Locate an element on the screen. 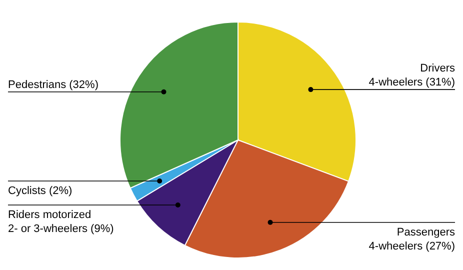 The height and width of the screenshot is (270, 463). slice-label: Pedestrians (32%) is located at coordinates (53, 84).